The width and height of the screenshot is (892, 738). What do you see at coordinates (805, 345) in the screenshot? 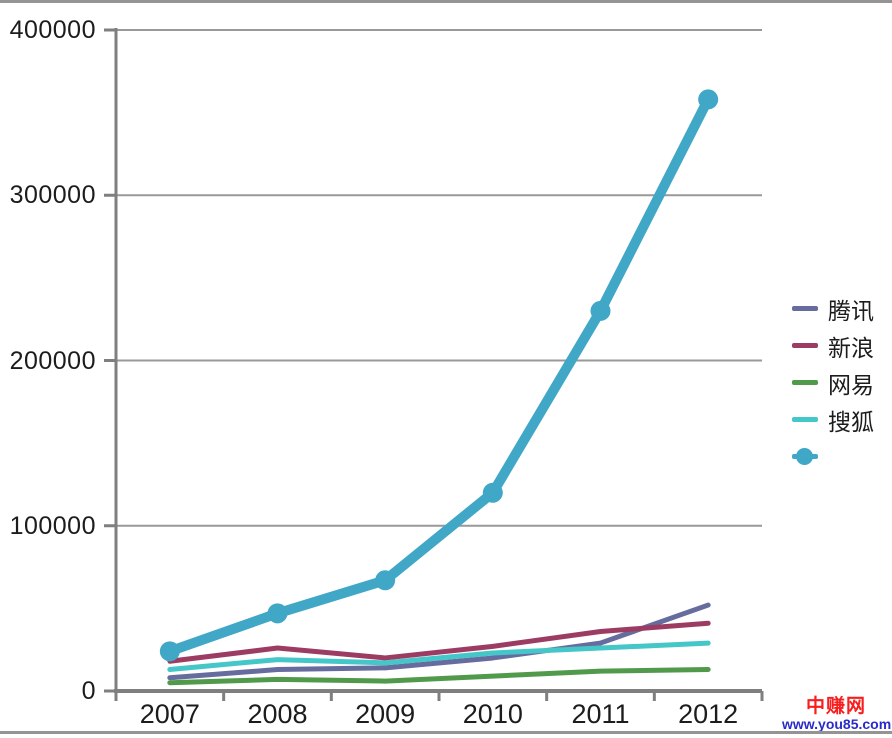
I see `legend-marker-sina-icon` at bounding box center [805, 345].